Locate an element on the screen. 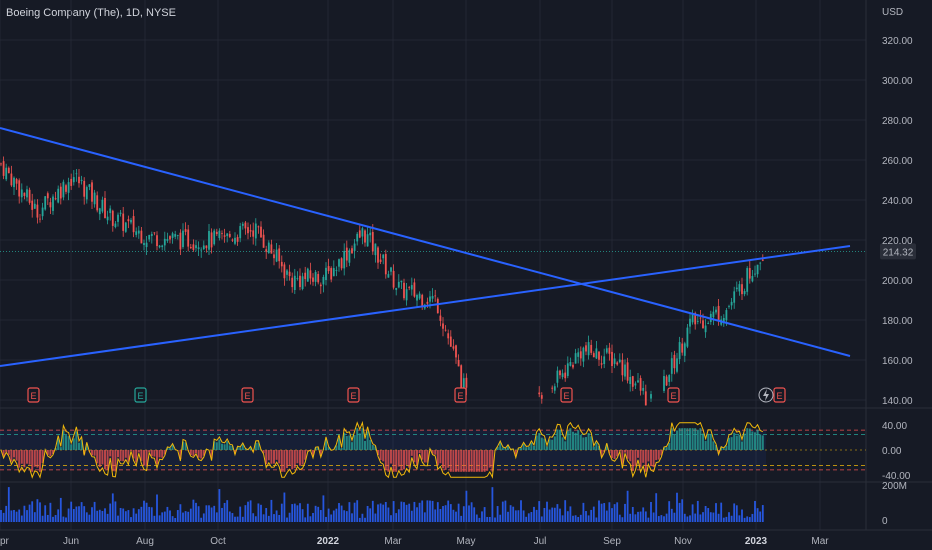 This screenshot has width=932, height=550. price-tick-label: 240.00 is located at coordinates (897, 201).